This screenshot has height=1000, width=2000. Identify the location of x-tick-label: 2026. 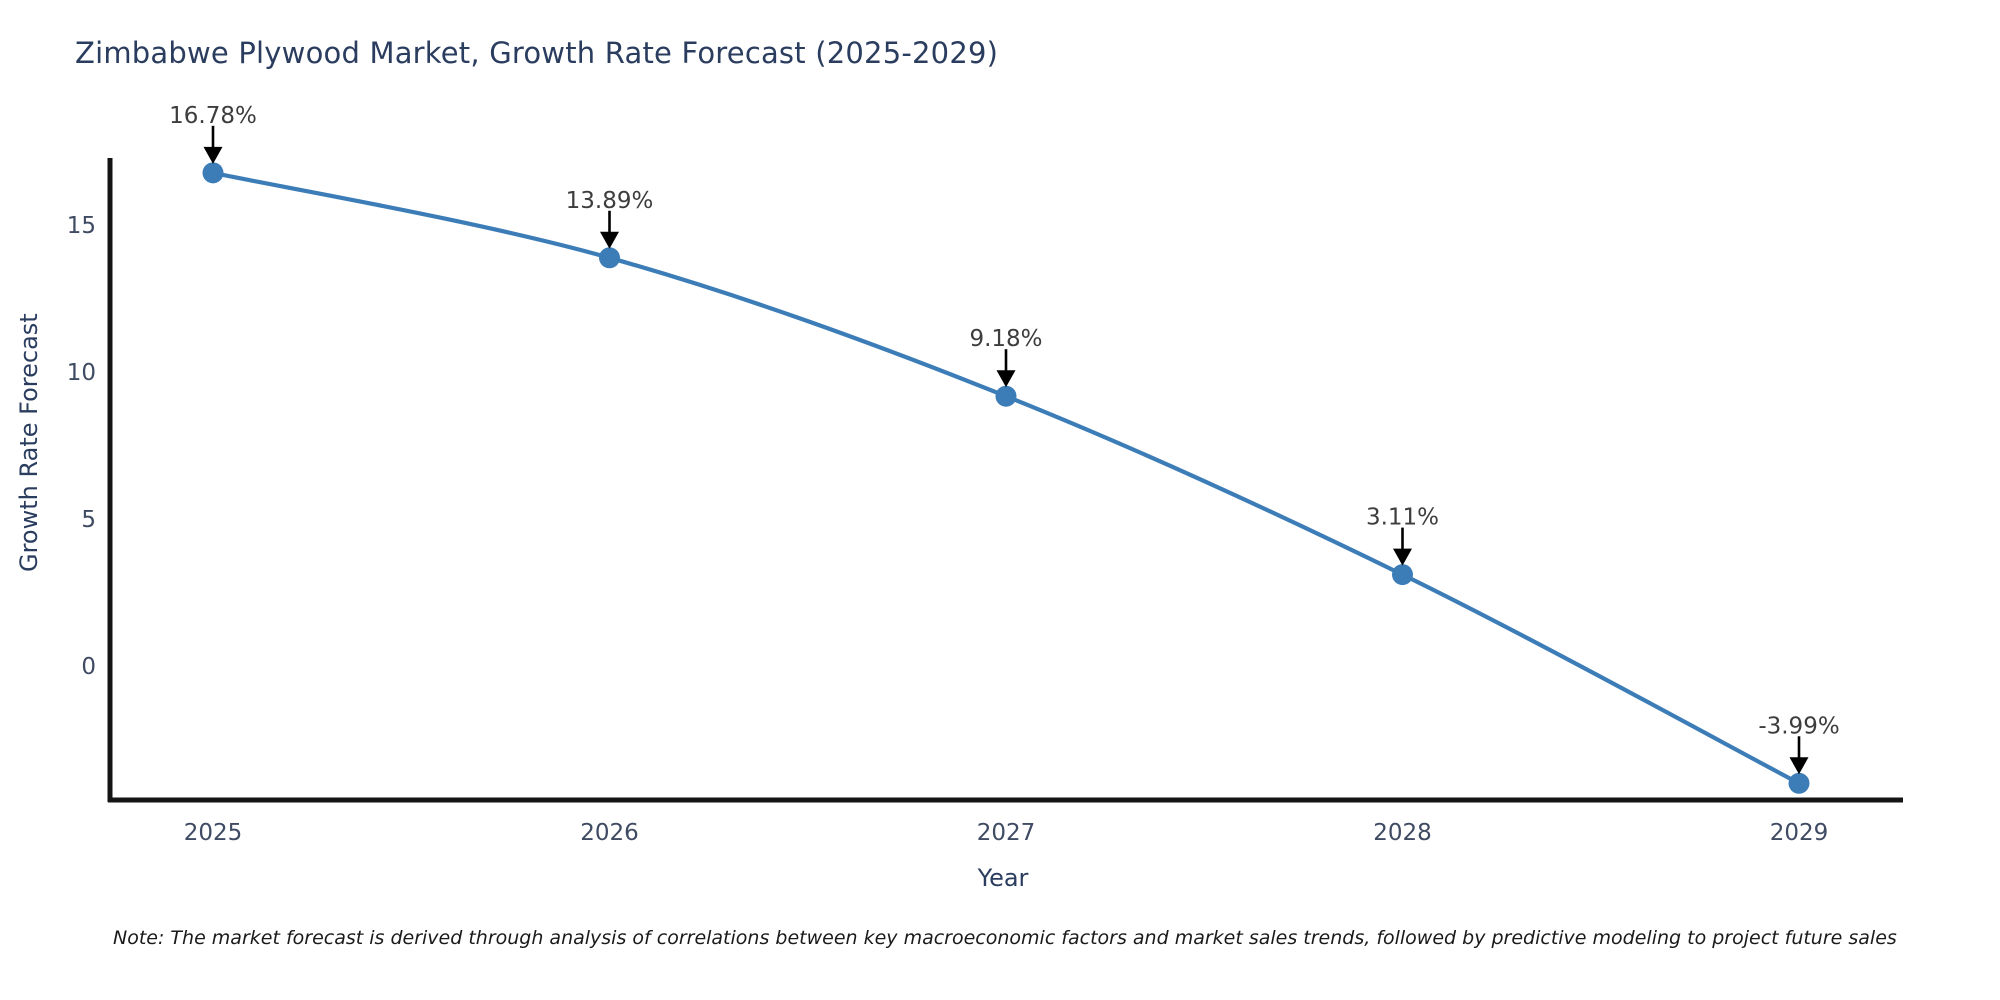
(609, 833).